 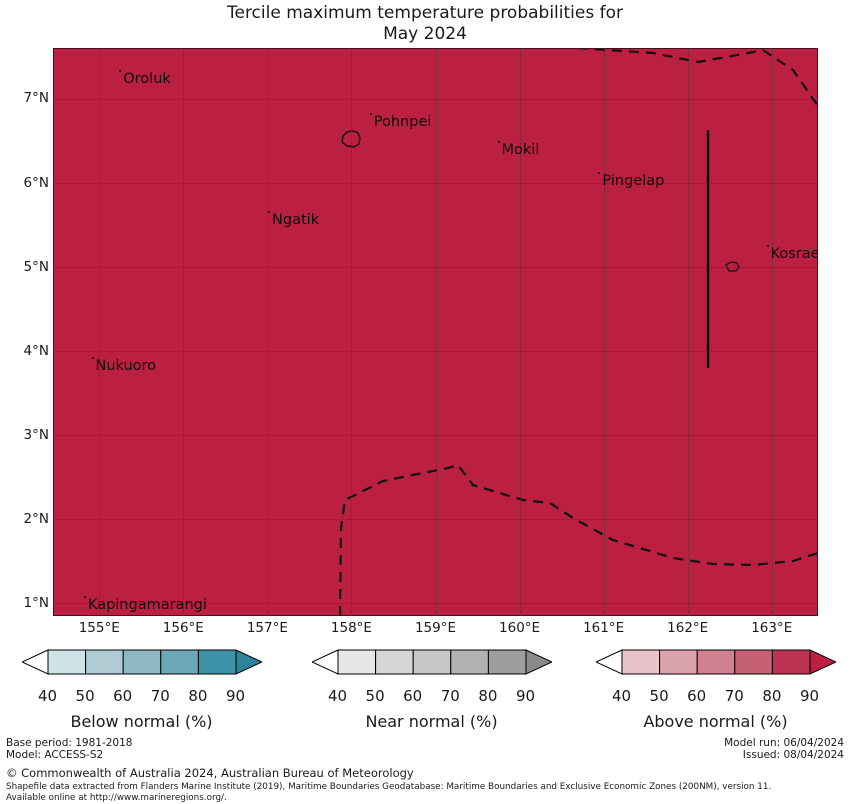 I want to click on map-marker-nukuoro, so click(x=92, y=357).